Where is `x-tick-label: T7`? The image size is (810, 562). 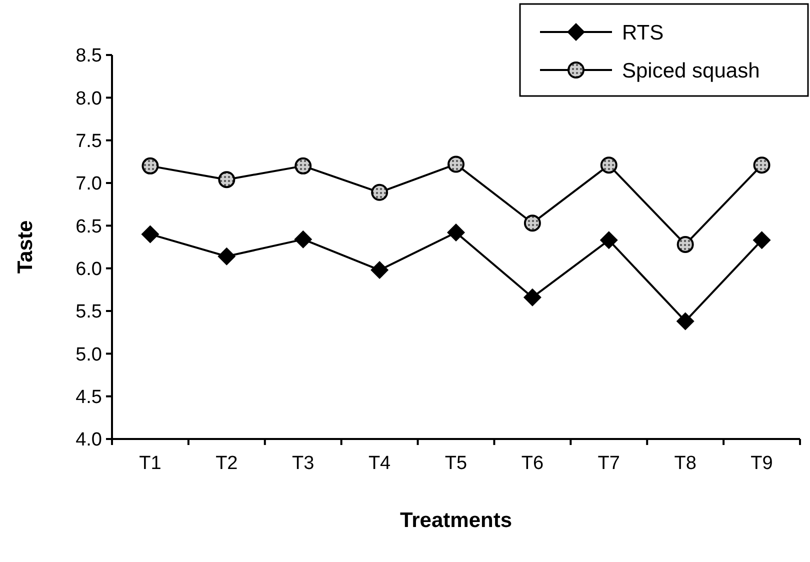
x-tick-label: T7 is located at coordinates (609, 463).